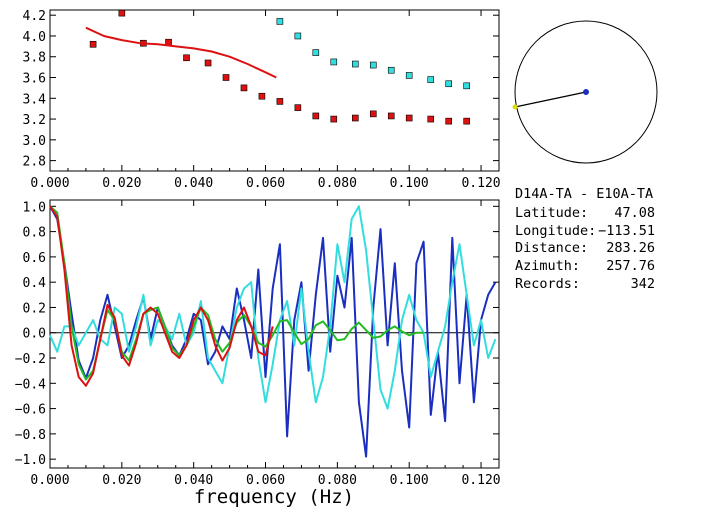 The height and width of the screenshot is (519, 702). What do you see at coordinates (30, 359) in the screenshot?
I see `y-tick-label: −0.2` at bounding box center [30, 359].